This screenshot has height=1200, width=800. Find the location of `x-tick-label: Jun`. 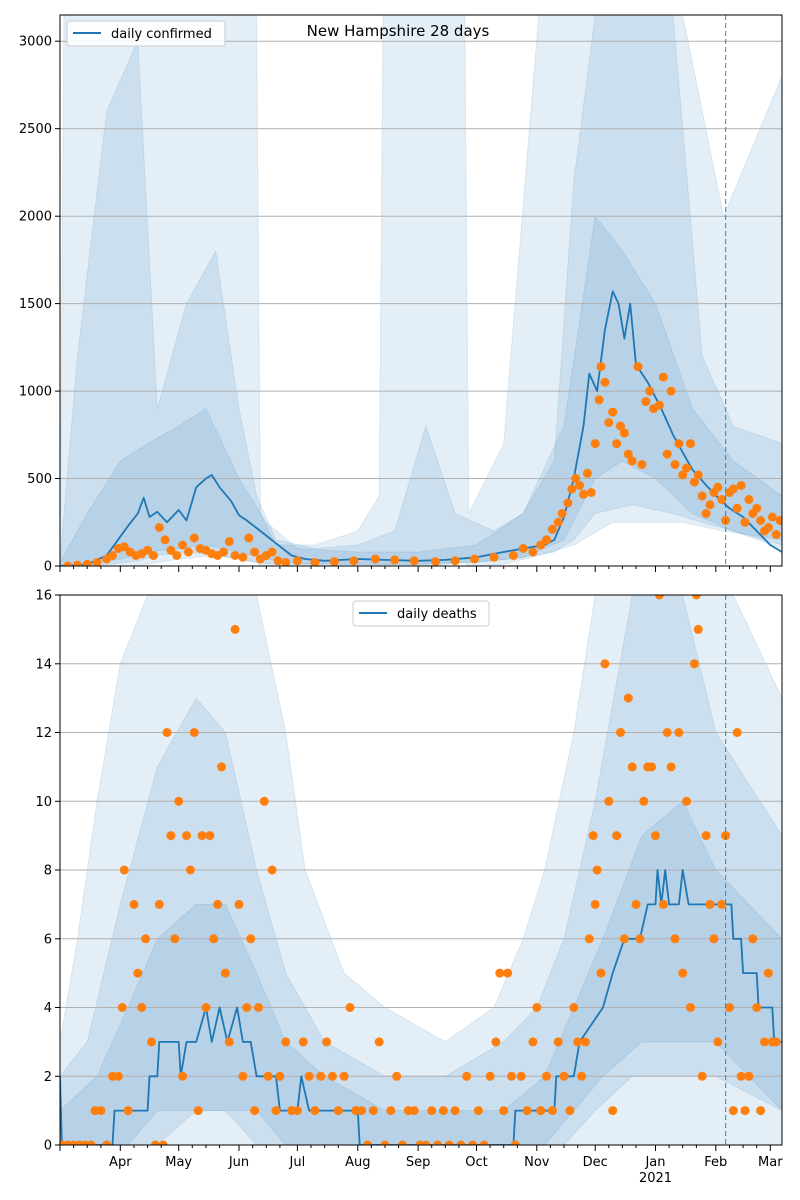

x-tick-label: Jun is located at coordinates (238, 1162).